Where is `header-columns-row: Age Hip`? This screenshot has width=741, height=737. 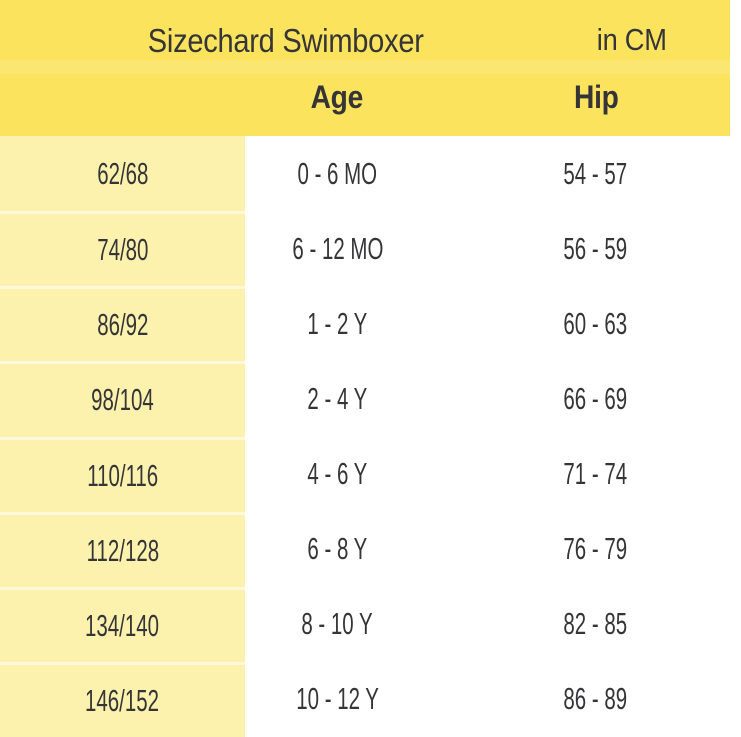 header-columns-row: Age Hip is located at coordinates (365, 99).